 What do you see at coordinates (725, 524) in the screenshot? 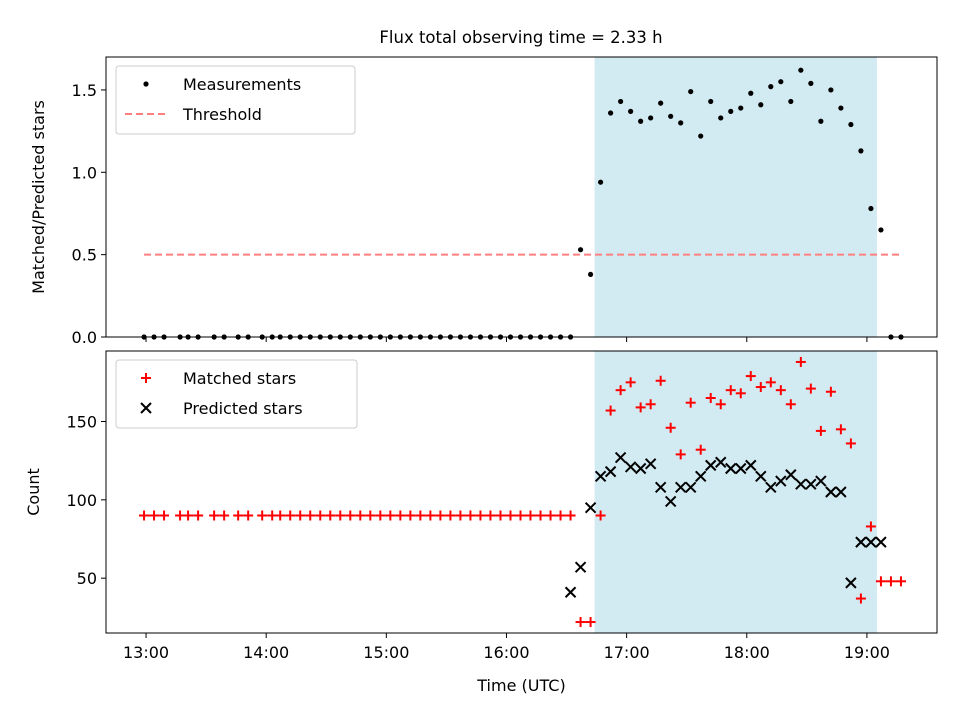
I see `series-predicted-stars` at bounding box center [725, 524].